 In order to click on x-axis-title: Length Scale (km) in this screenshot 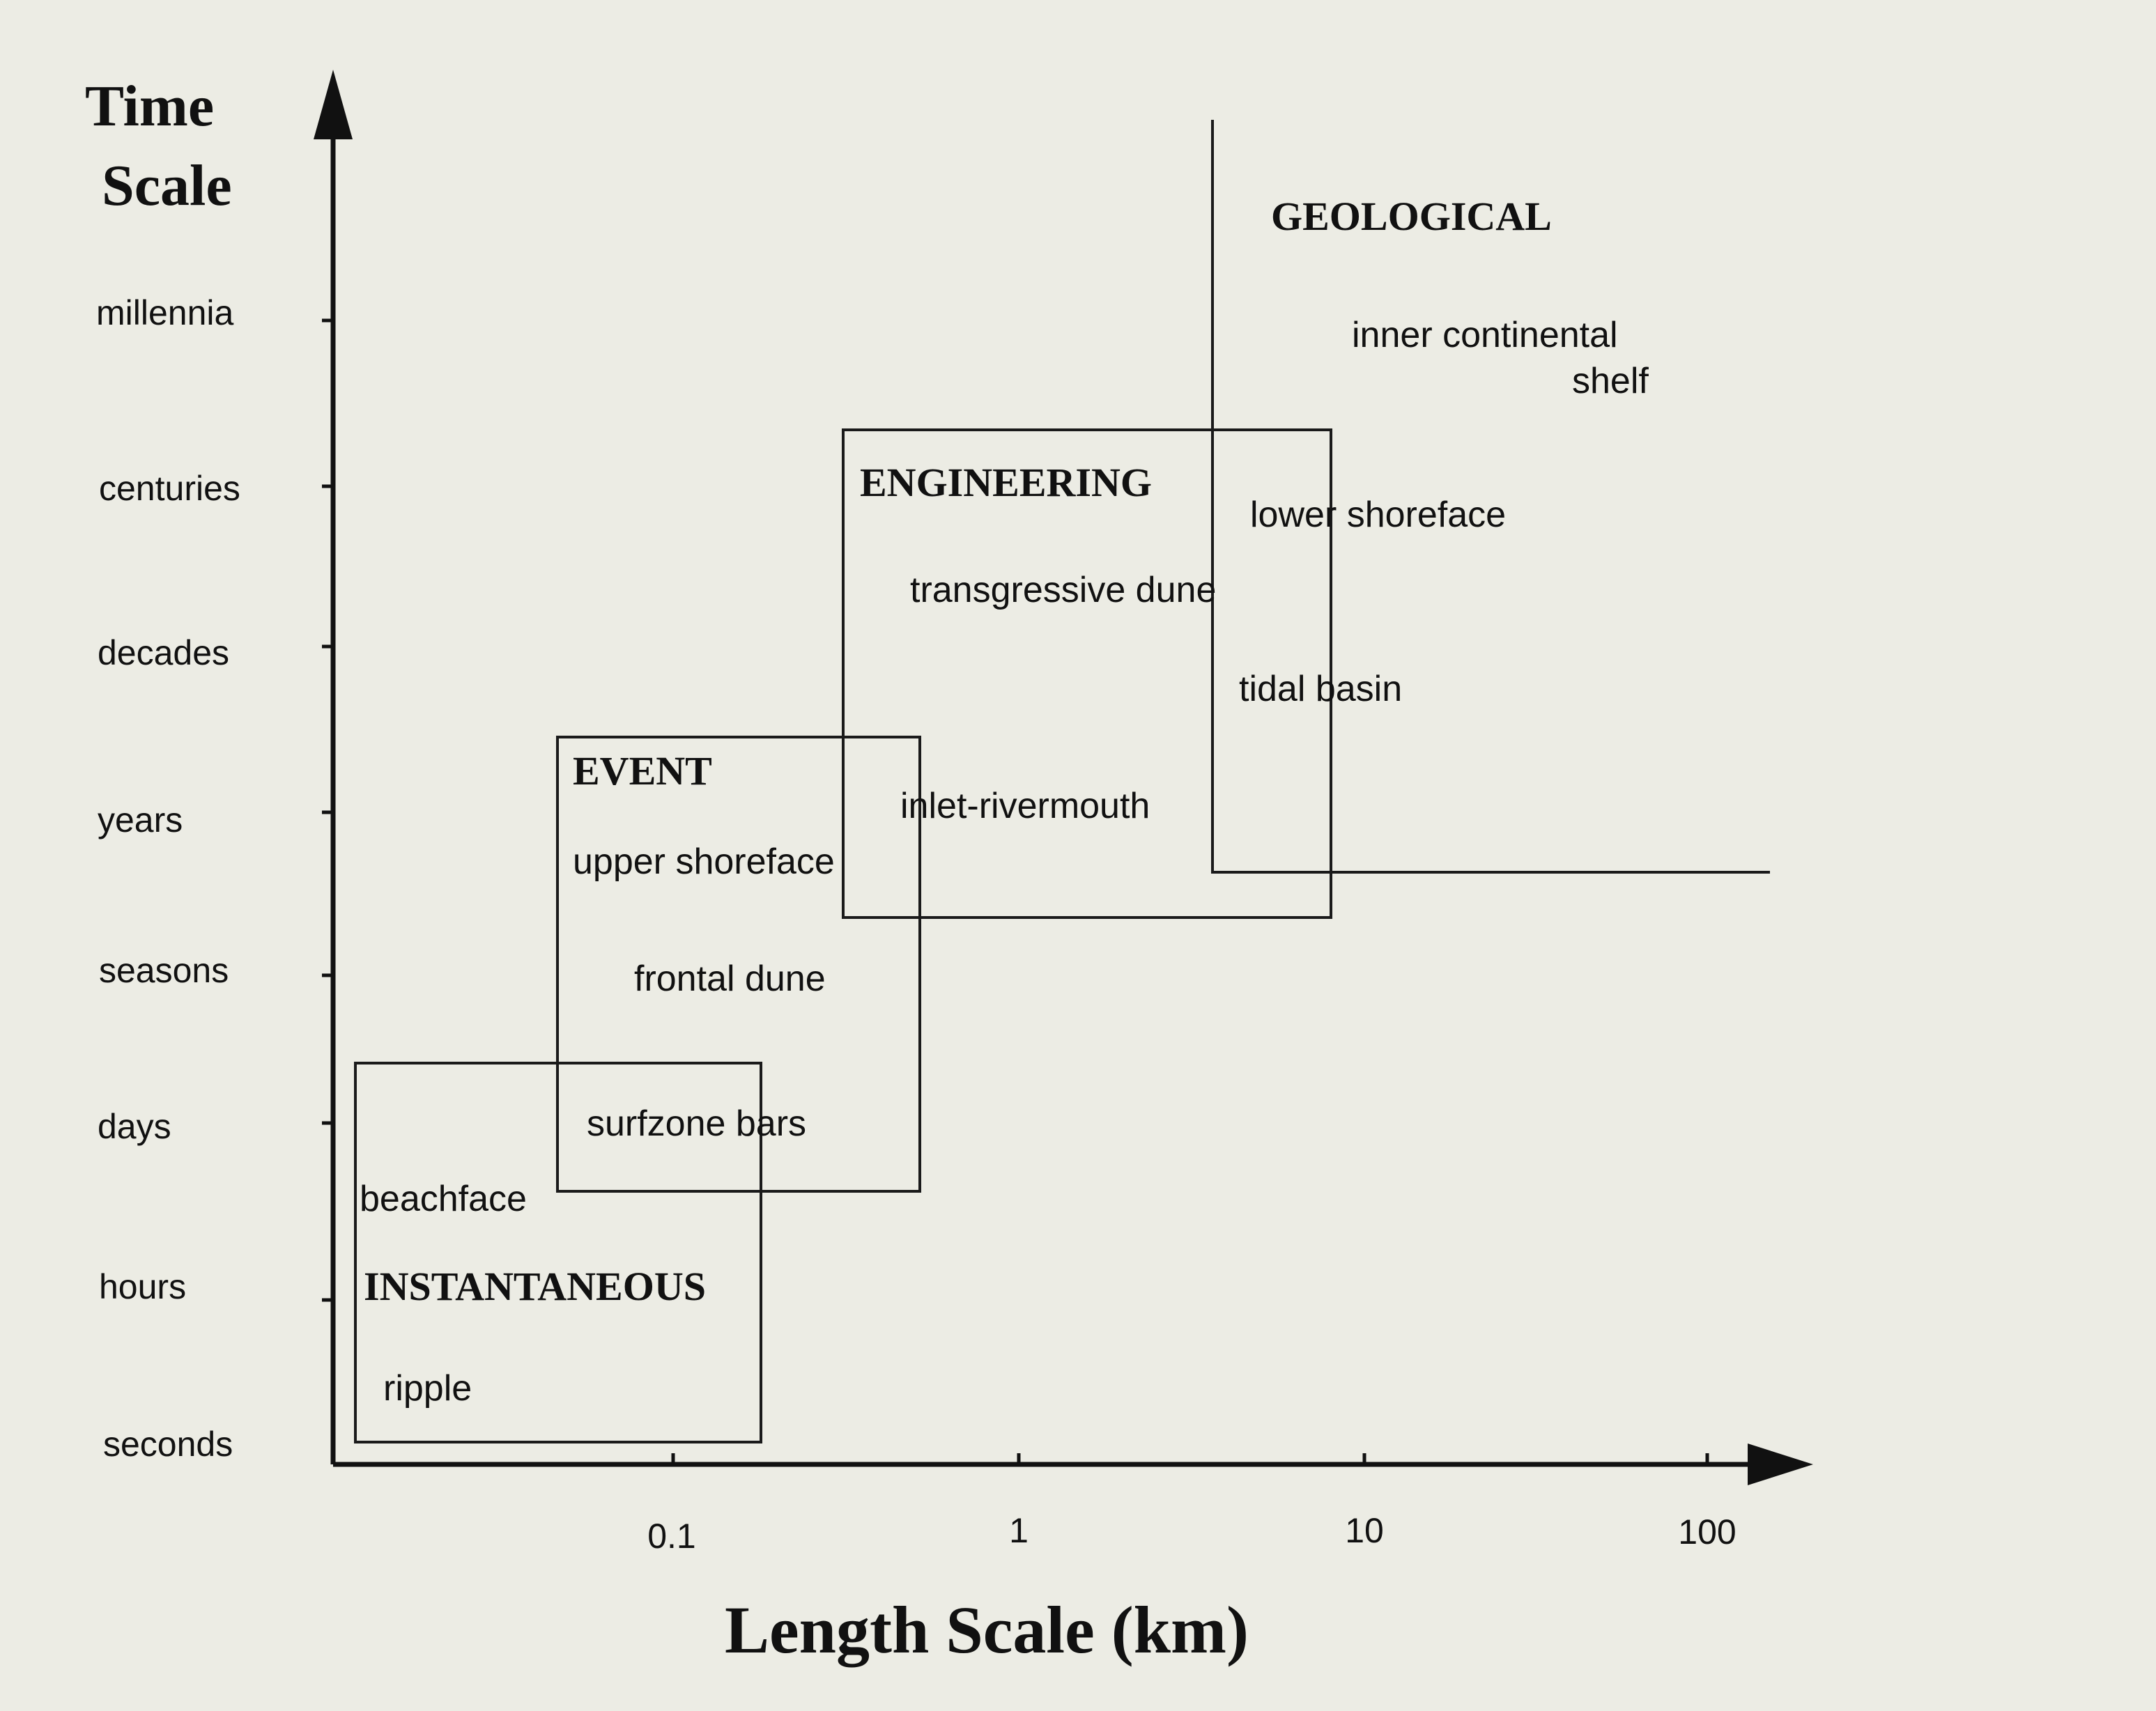, I will do `click(987, 1630)`.